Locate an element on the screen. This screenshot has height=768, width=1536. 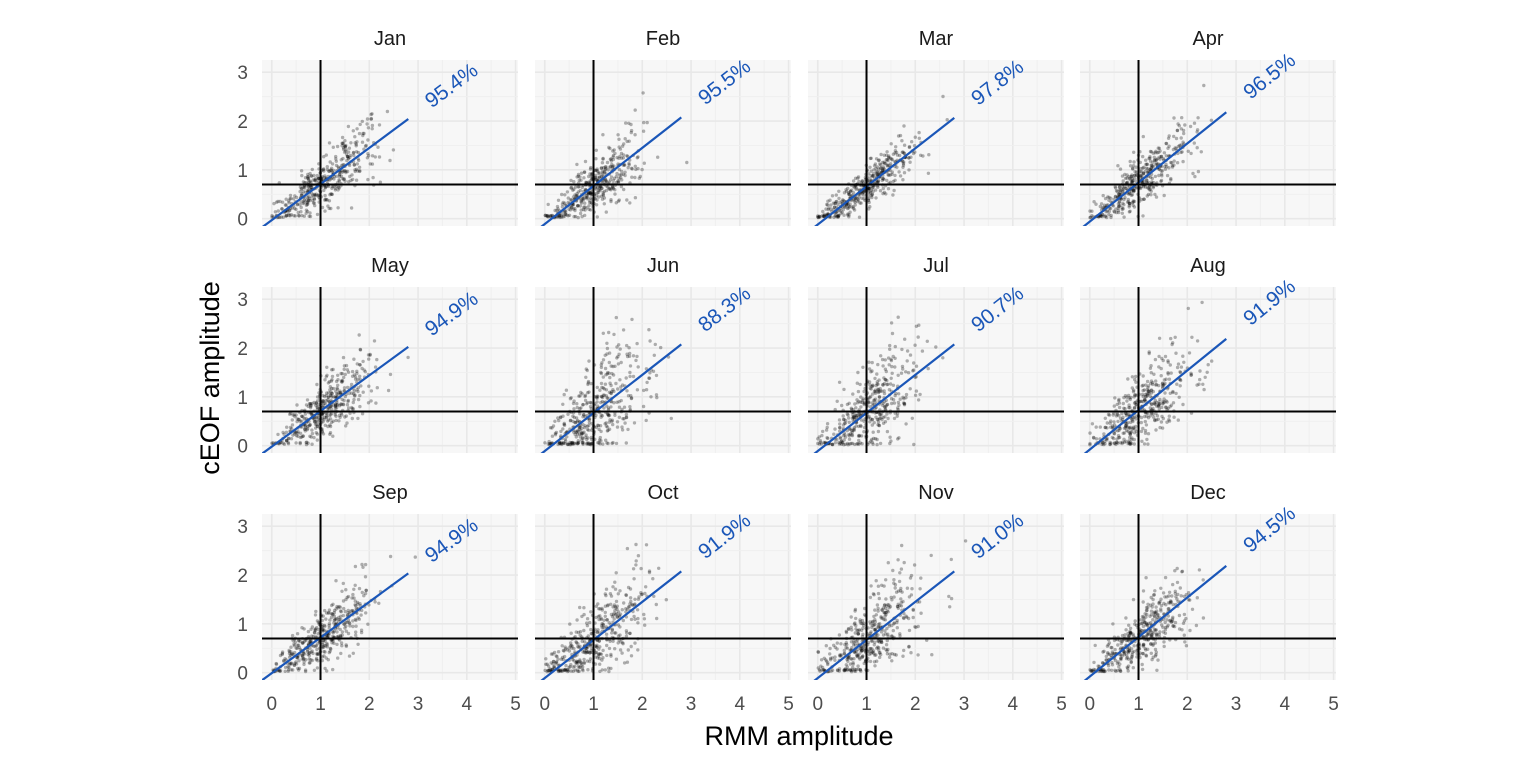
panel-aug: 91.9%Aug is located at coordinates (1208, 354).